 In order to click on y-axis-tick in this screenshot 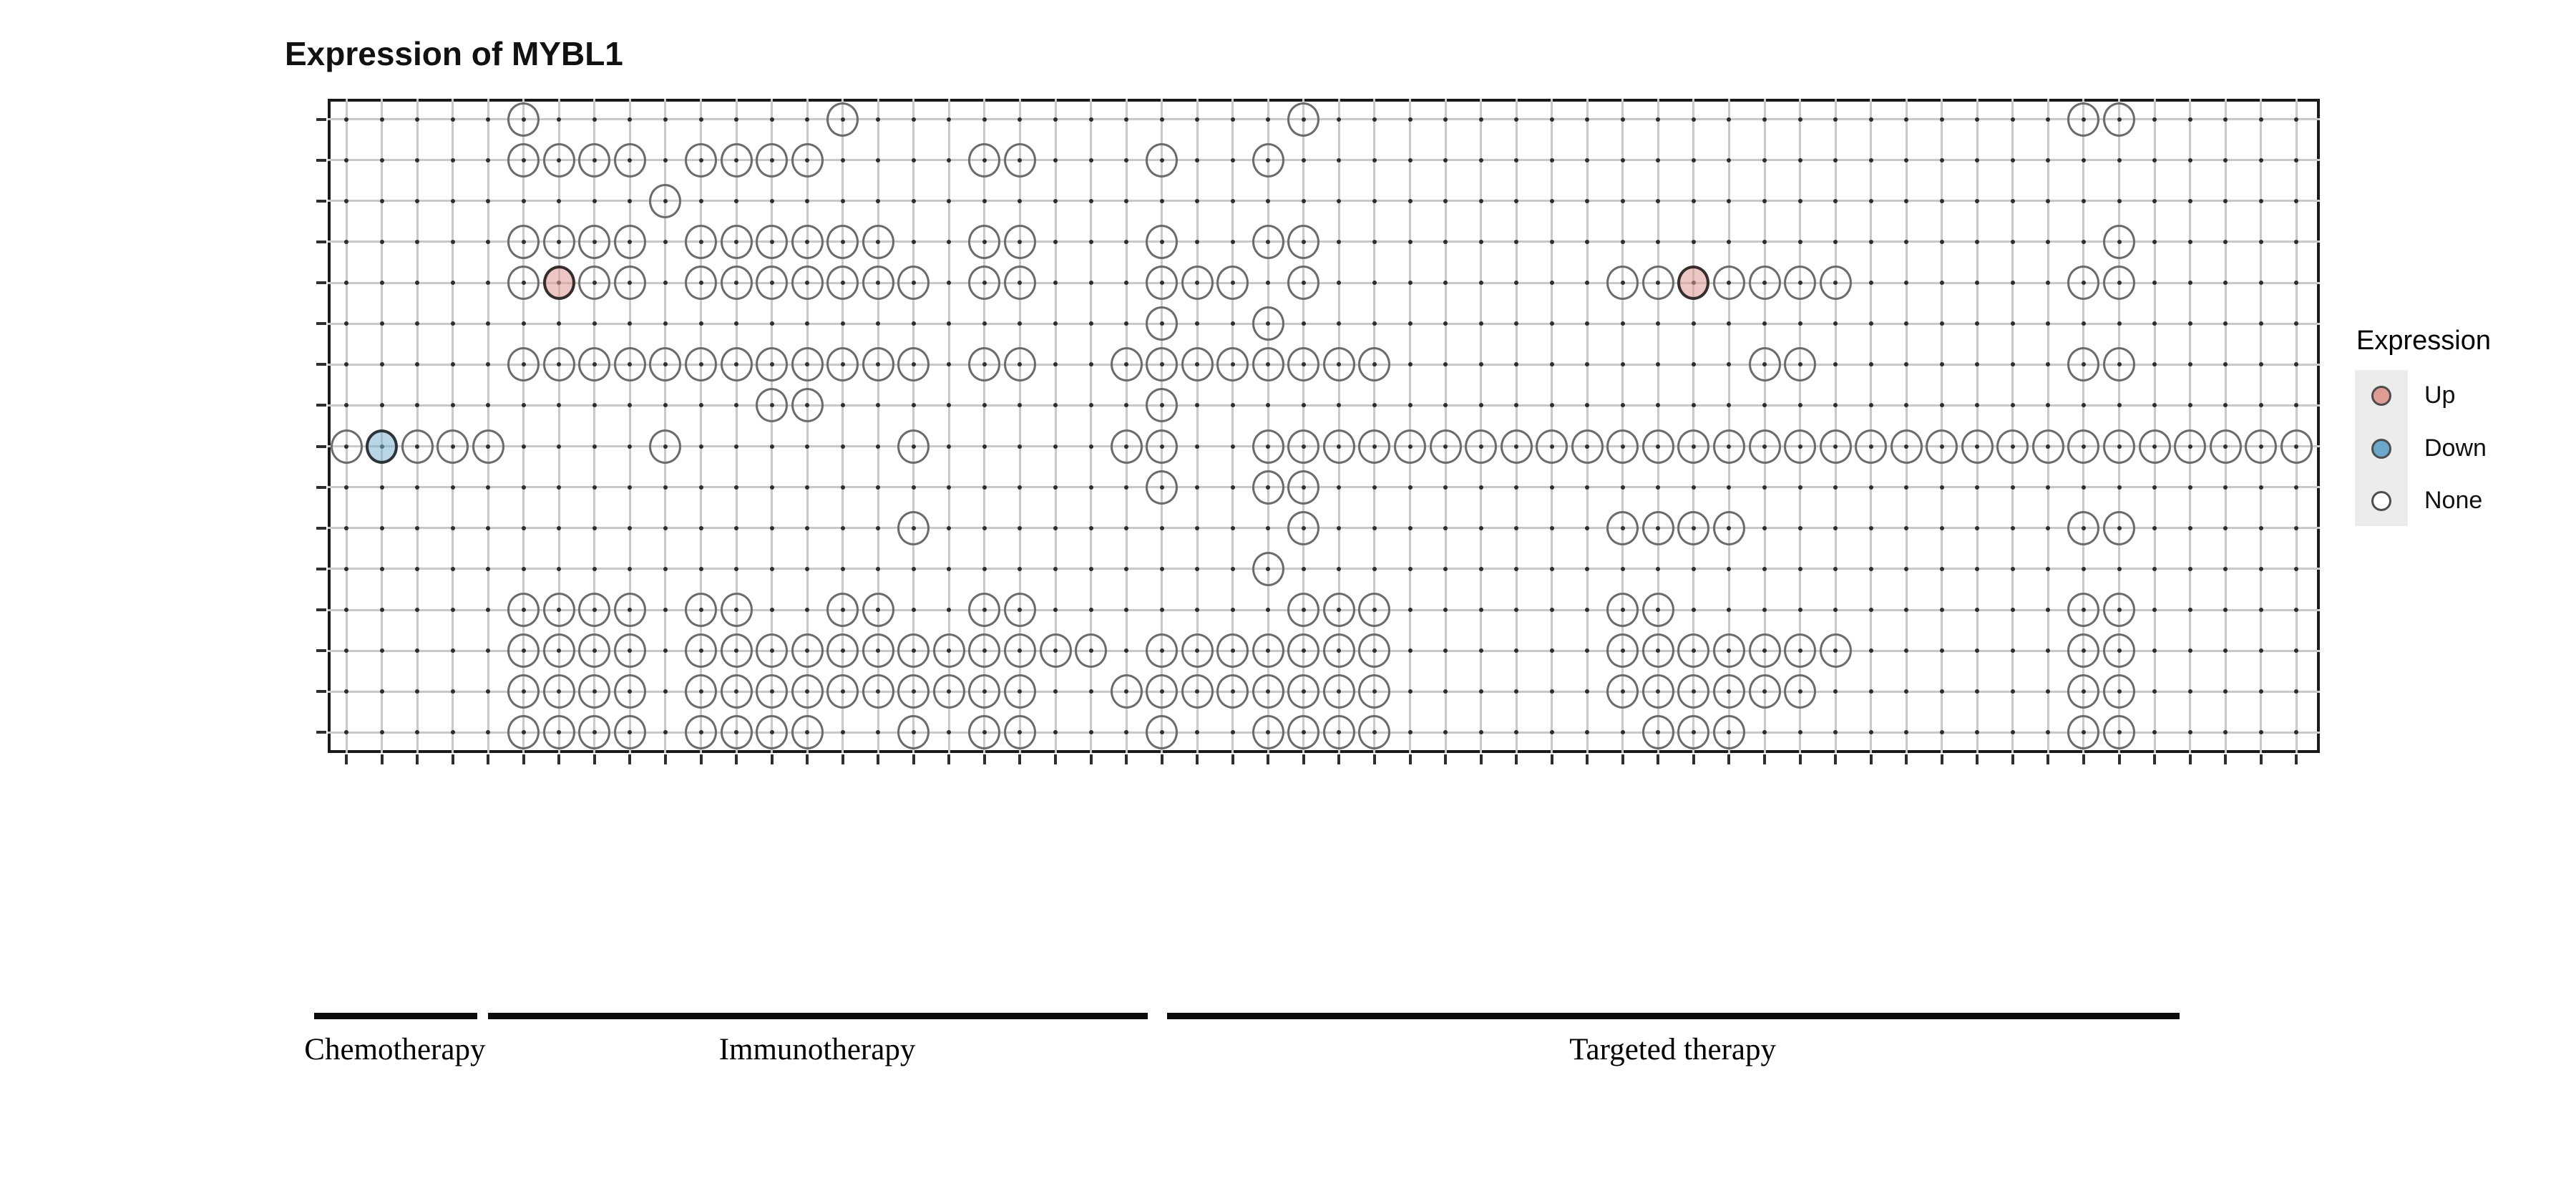, I will do `click(321, 324)`.